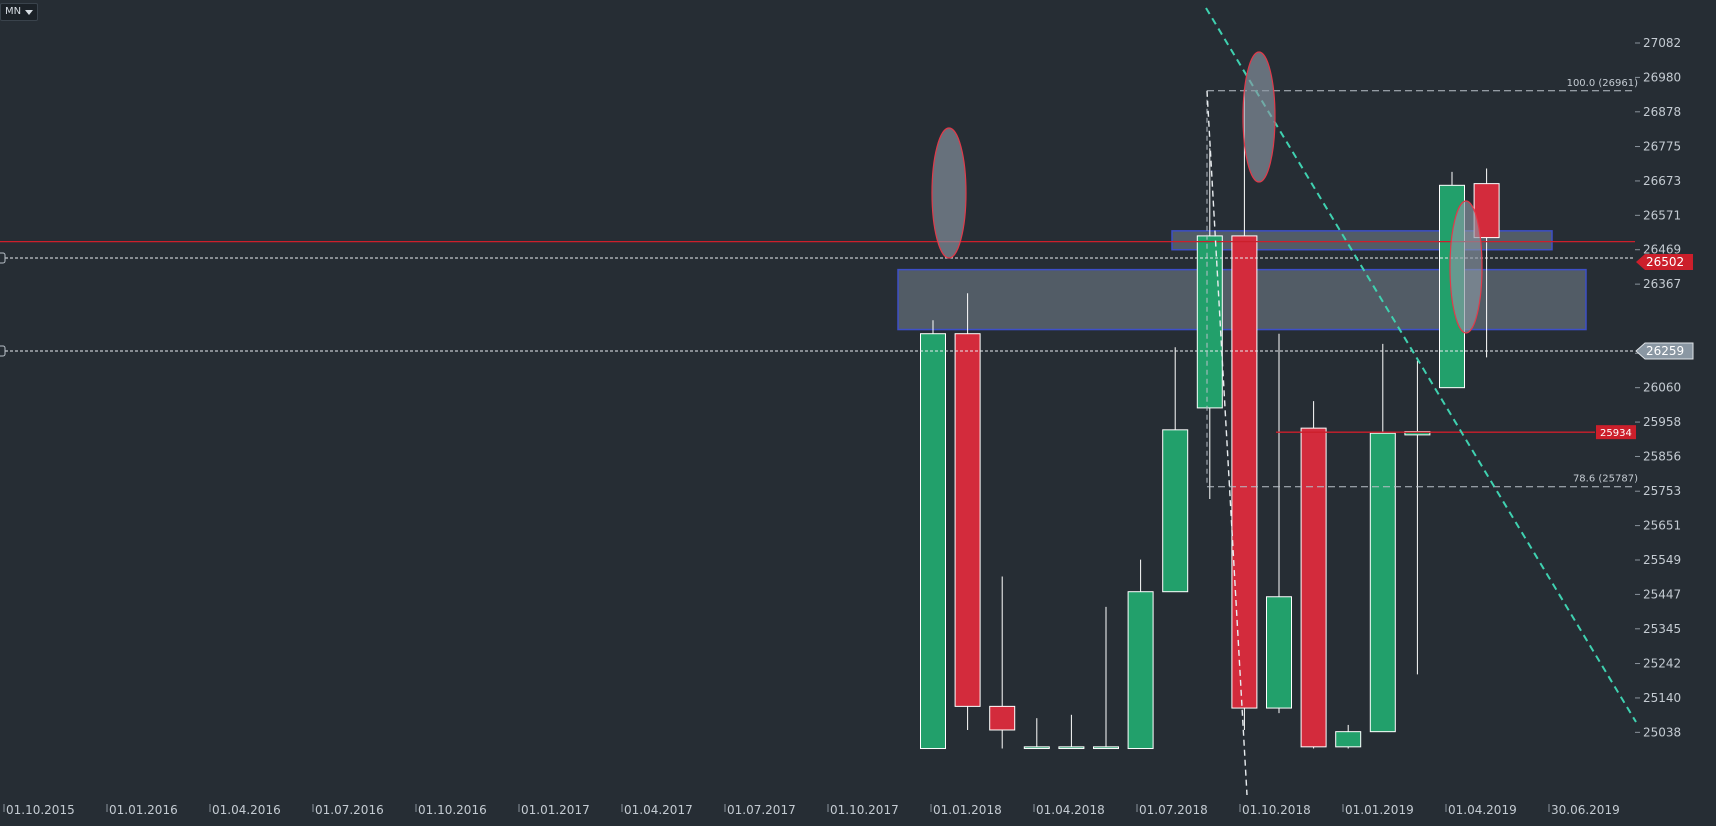 This screenshot has width=1716, height=826. I want to click on y-tick-label: 26980, so click(1662, 77).